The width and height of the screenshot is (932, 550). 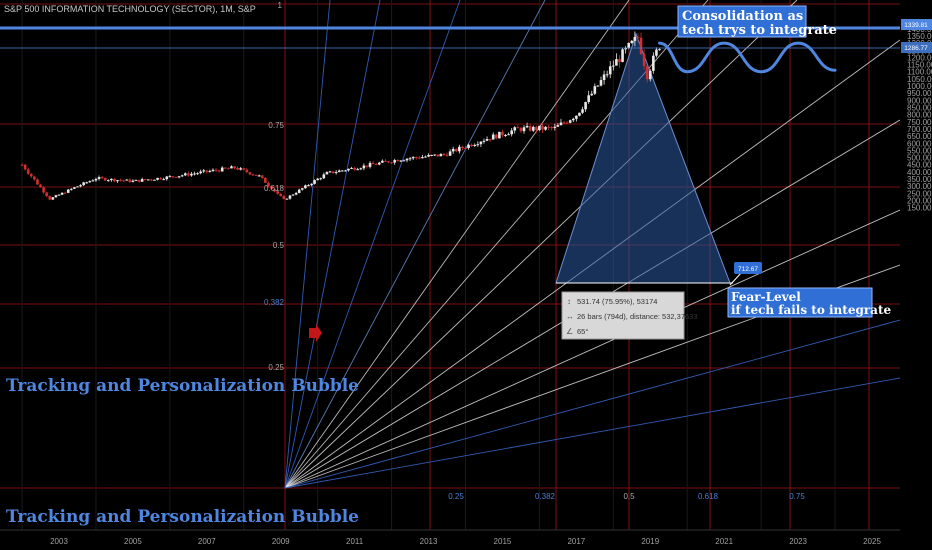 I want to click on price-tick-label: 550.00, so click(x=919, y=150).